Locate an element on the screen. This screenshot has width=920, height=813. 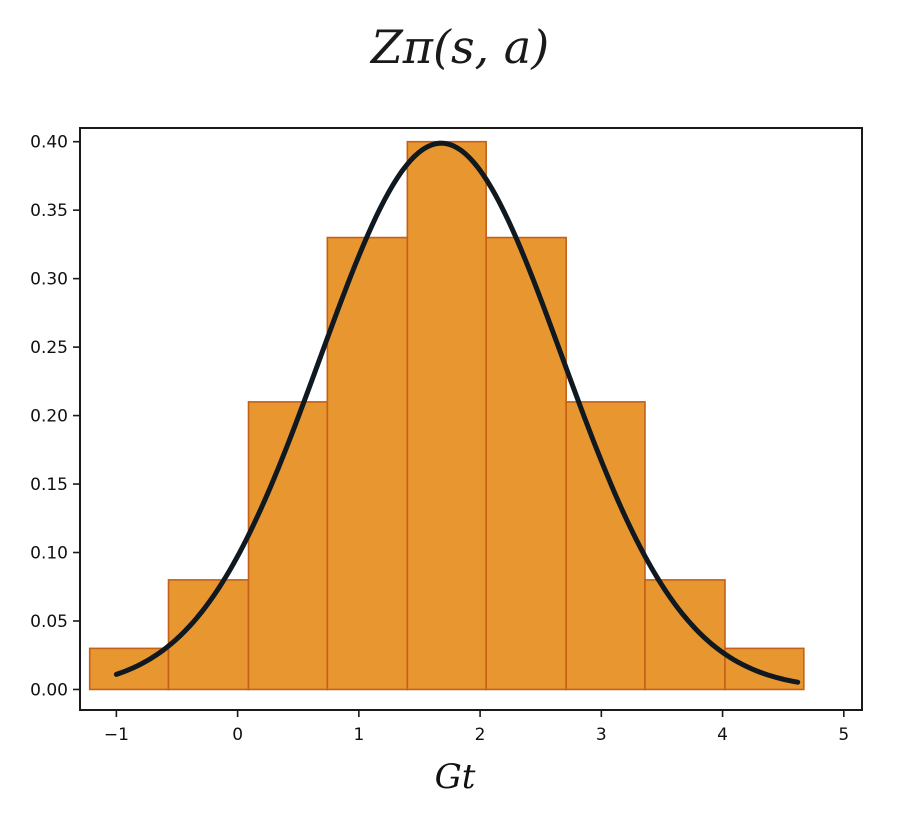
y-axis: 0.00 0.05 0.10 0.15 0.20 0.25 0.30 0.35 0.40 is located at coordinates (55, 416).